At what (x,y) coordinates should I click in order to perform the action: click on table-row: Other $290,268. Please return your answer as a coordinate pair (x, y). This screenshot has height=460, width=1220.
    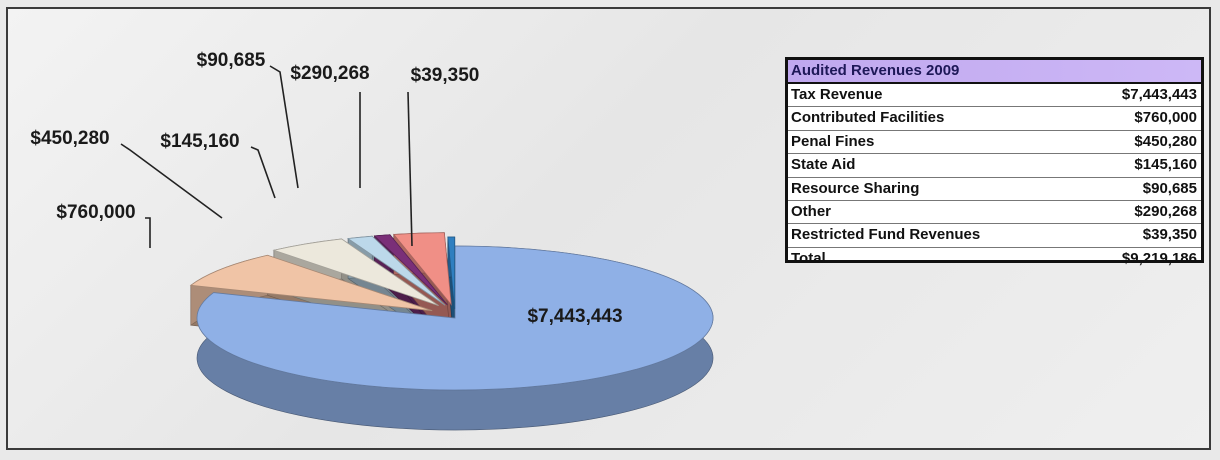
    Looking at the image, I should click on (994, 213).